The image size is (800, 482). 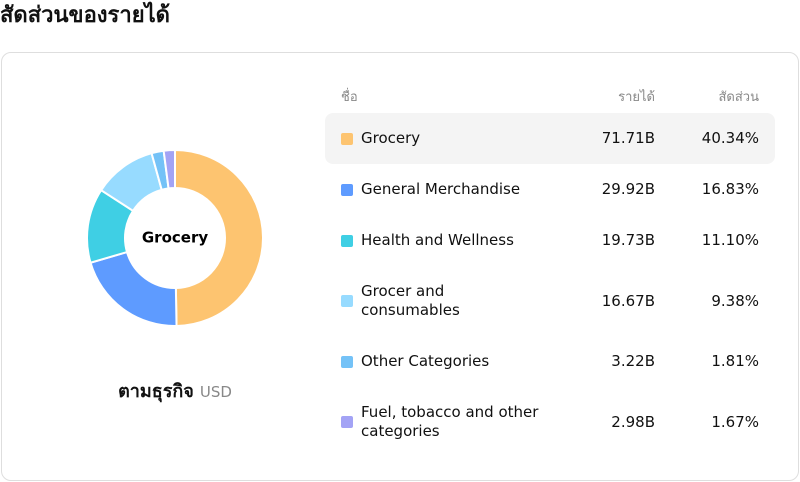 I want to click on category-name: Grocery, so click(x=391, y=138).